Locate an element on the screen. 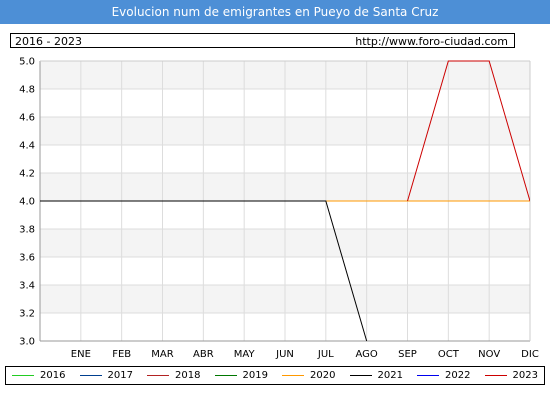 This screenshot has height=400, width=550. y-tick-label: 4.0 is located at coordinates (27, 202).